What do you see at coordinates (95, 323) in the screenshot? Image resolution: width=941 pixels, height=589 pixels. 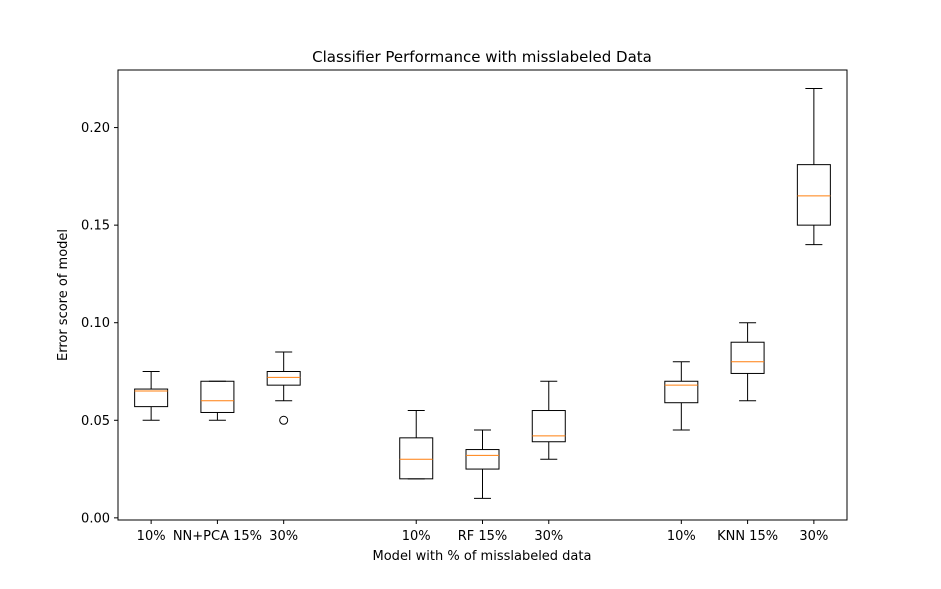 I see `y-tick-label: 0.10` at bounding box center [95, 323].